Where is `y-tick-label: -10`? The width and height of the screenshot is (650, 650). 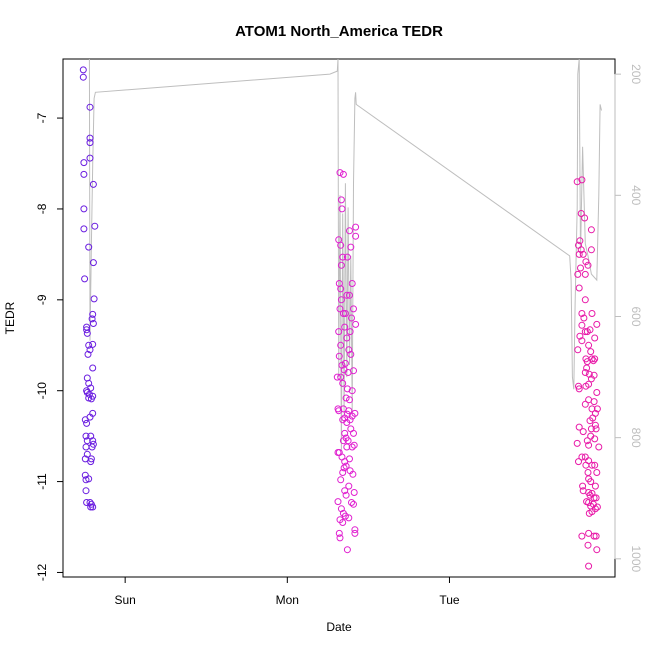
y-tick-label: -10 is located at coordinates (42, 391).